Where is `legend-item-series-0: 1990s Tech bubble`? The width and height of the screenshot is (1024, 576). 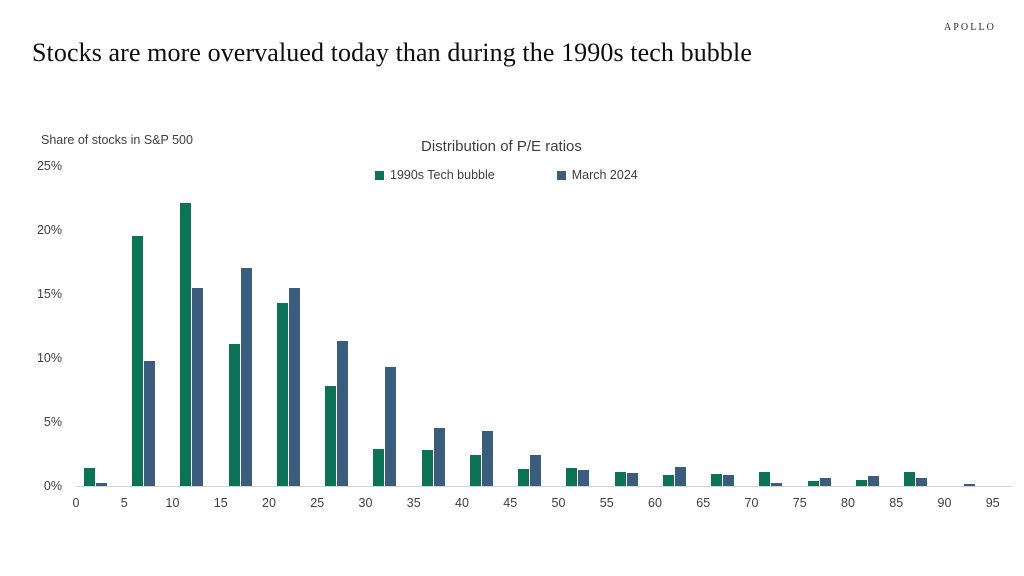
legend-item-series-0: 1990s Tech bubble is located at coordinates (435, 175).